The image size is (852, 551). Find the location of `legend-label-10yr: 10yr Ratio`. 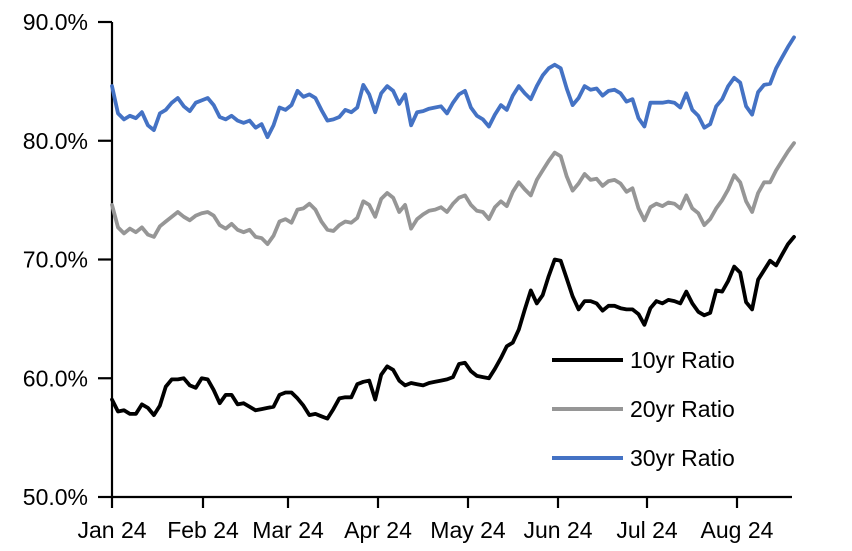

legend-label-10yr: 10yr Ratio is located at coordinates (682, 360).